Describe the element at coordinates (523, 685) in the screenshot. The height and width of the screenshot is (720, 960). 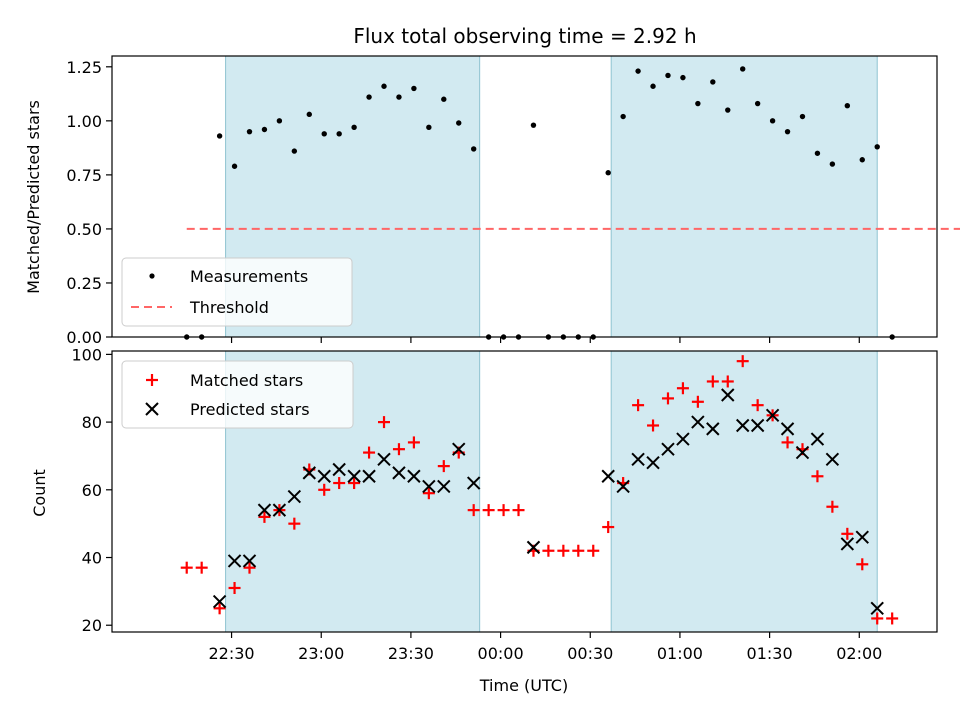
I see `x-axis-label: Time (UTC)` at that location.